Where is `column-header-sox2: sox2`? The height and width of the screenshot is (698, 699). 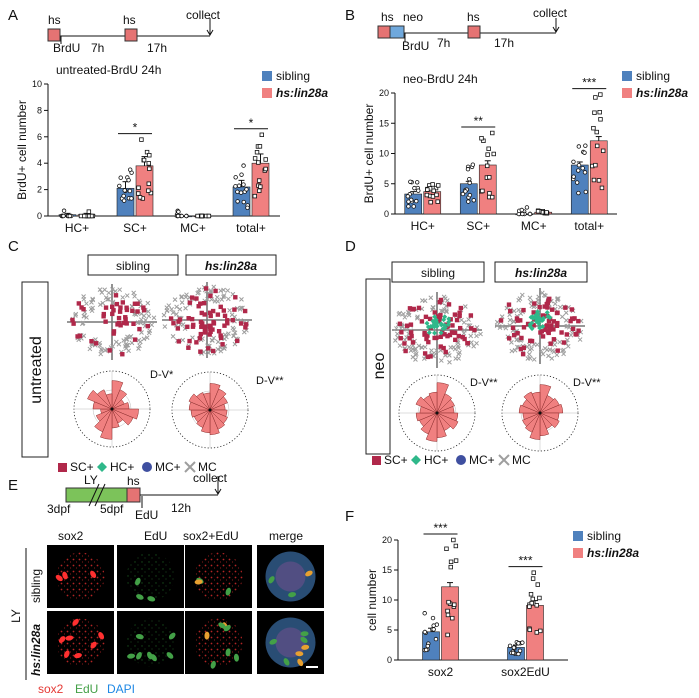 column-header-sox2: sox2 is located at coordinates (71, 536).